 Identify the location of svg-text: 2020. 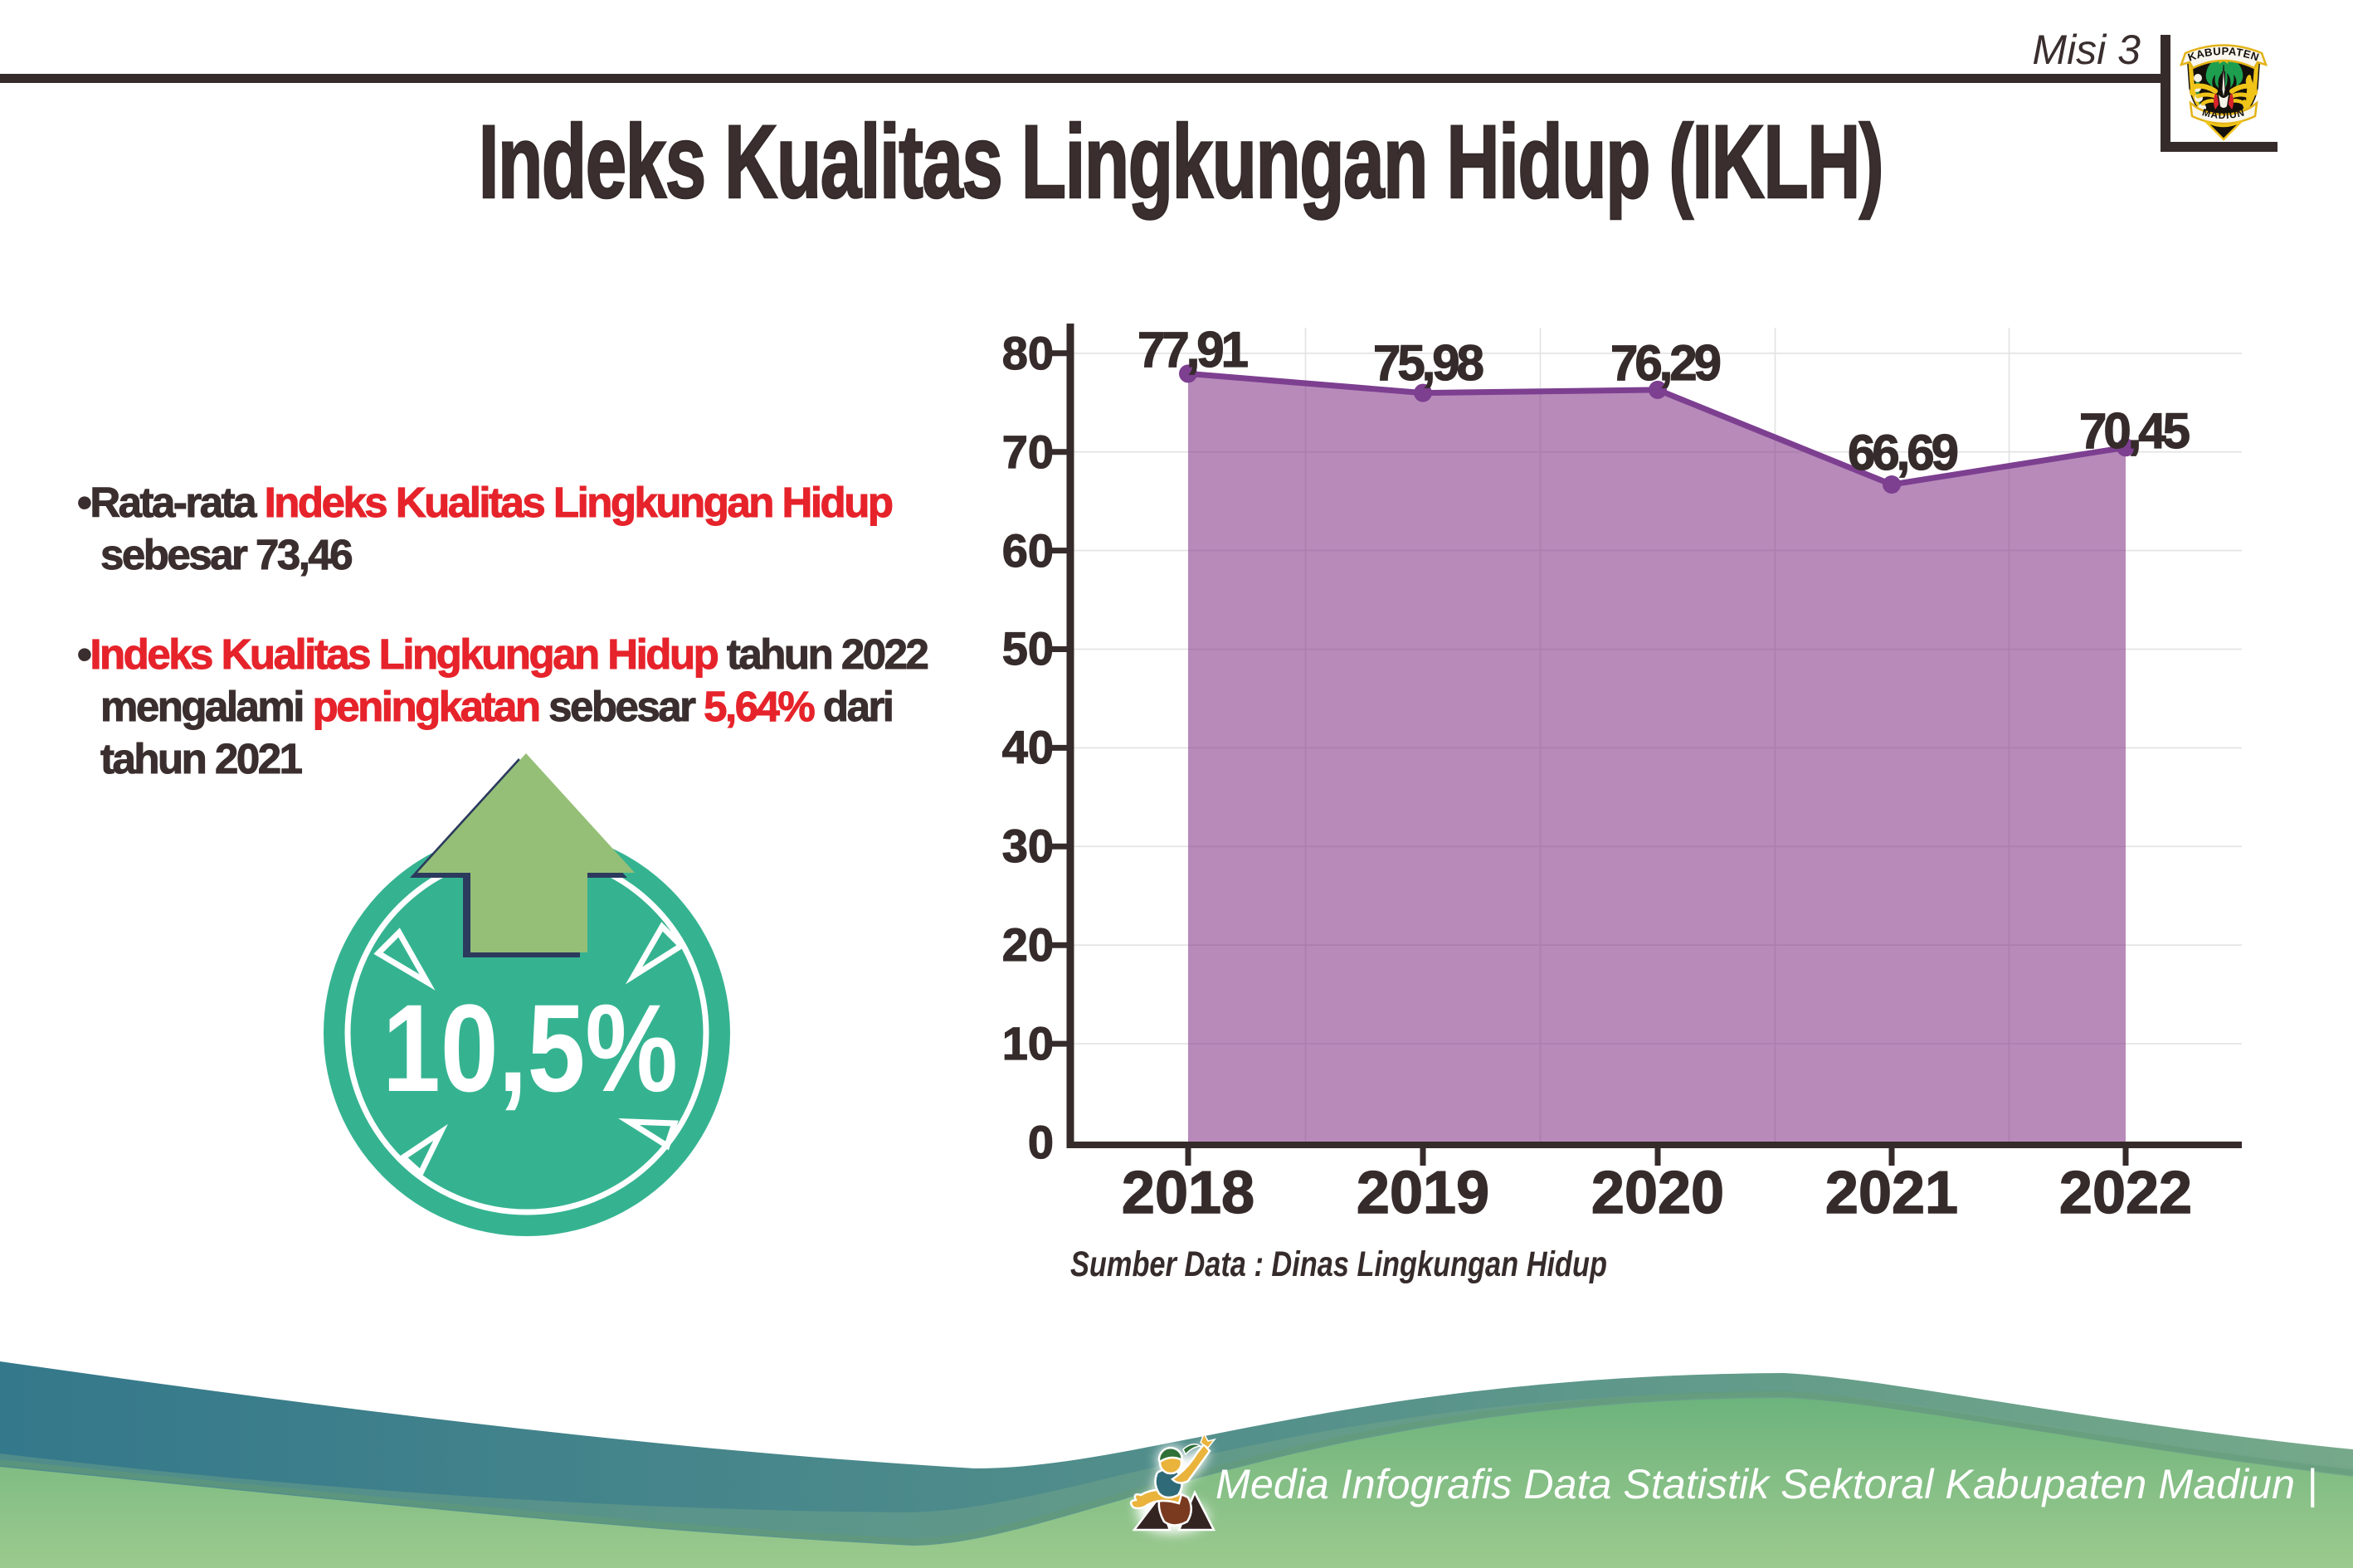
(1657, 1193).